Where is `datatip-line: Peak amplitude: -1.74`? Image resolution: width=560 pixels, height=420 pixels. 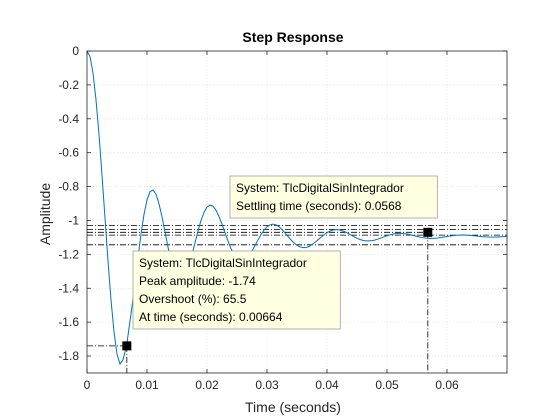 datatip-line: Peak amplitude: -1.74 is located at coordinates (197, 281).